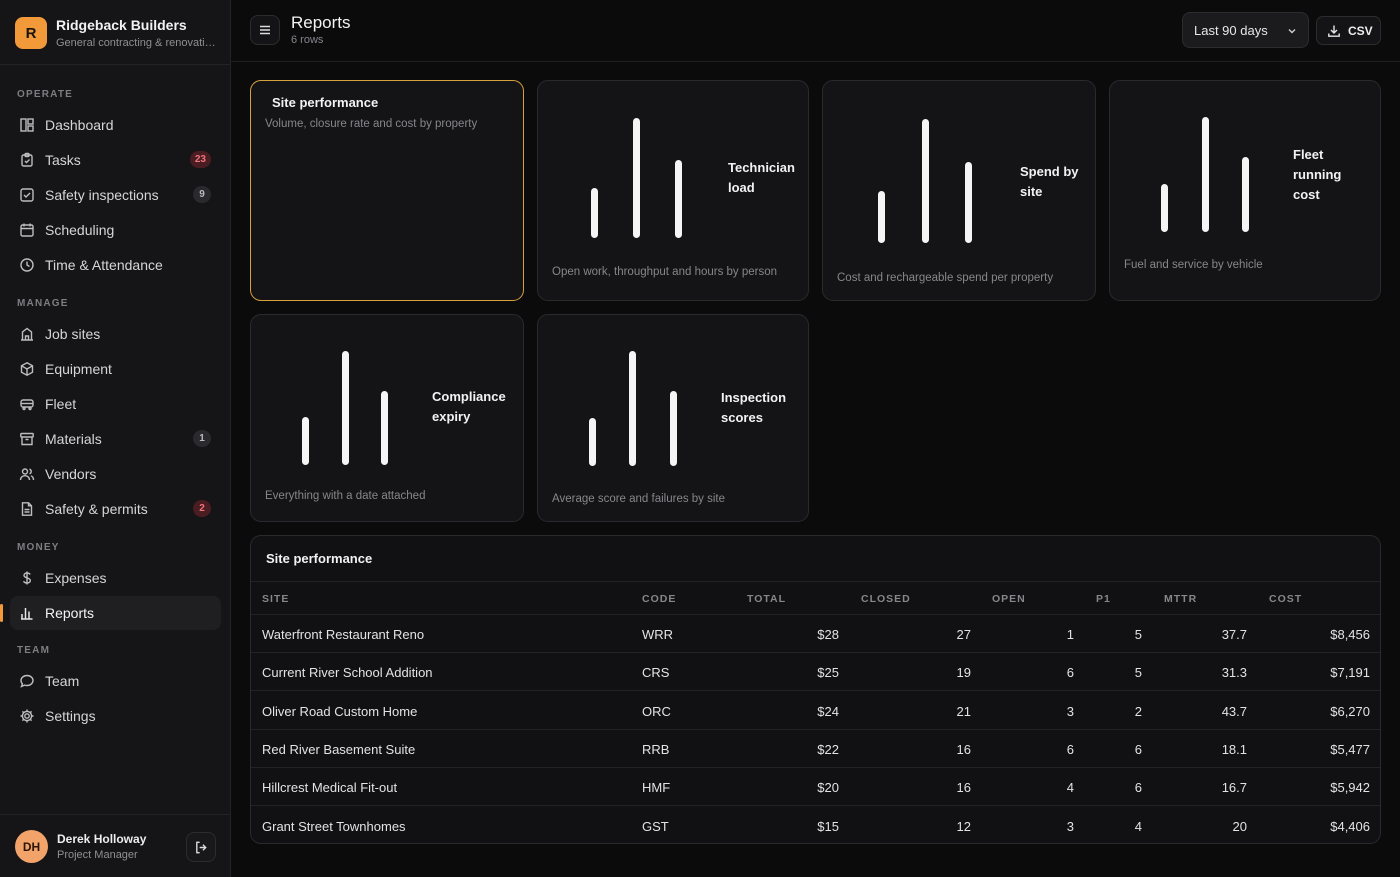  What do you see at coordinates (1286, 599) in the screenshot?
I see `column-header-cost: COST` at bounding box center [1286, 599].